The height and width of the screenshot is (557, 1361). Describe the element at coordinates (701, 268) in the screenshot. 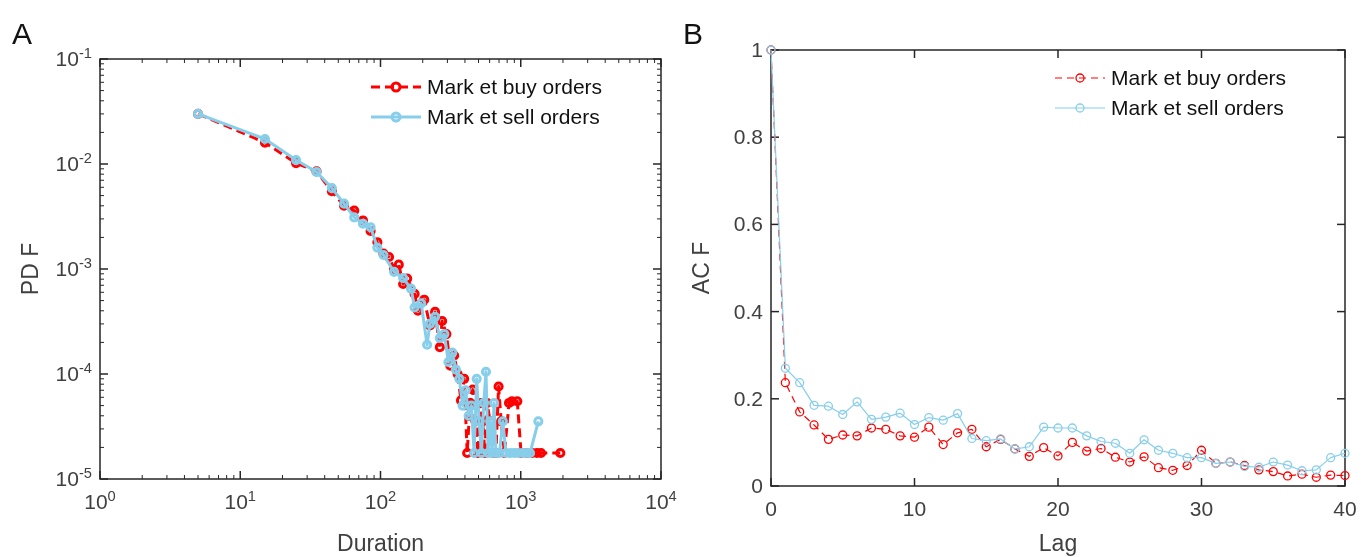

I see `y-axis-title: AC F` at that location.